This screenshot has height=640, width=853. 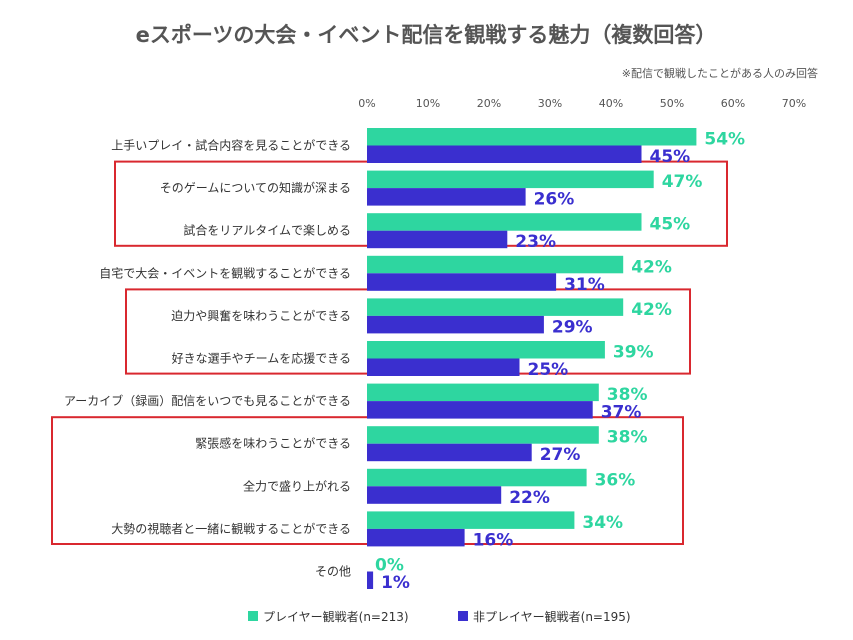 What do you see at coordinates (255, 187) in the screenshot?
I see `category-label: そのゲームについての知識が深まる` at bounding box center [255, 187].